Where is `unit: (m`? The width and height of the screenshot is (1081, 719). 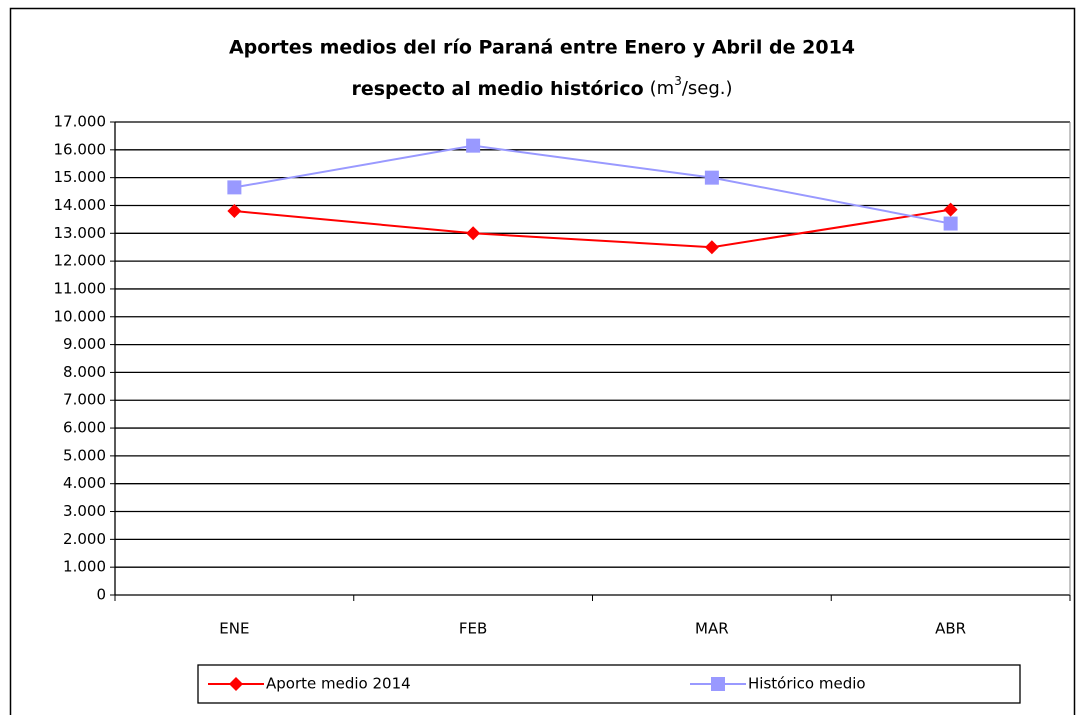 unit: (m is located at coordinates (662, 88).